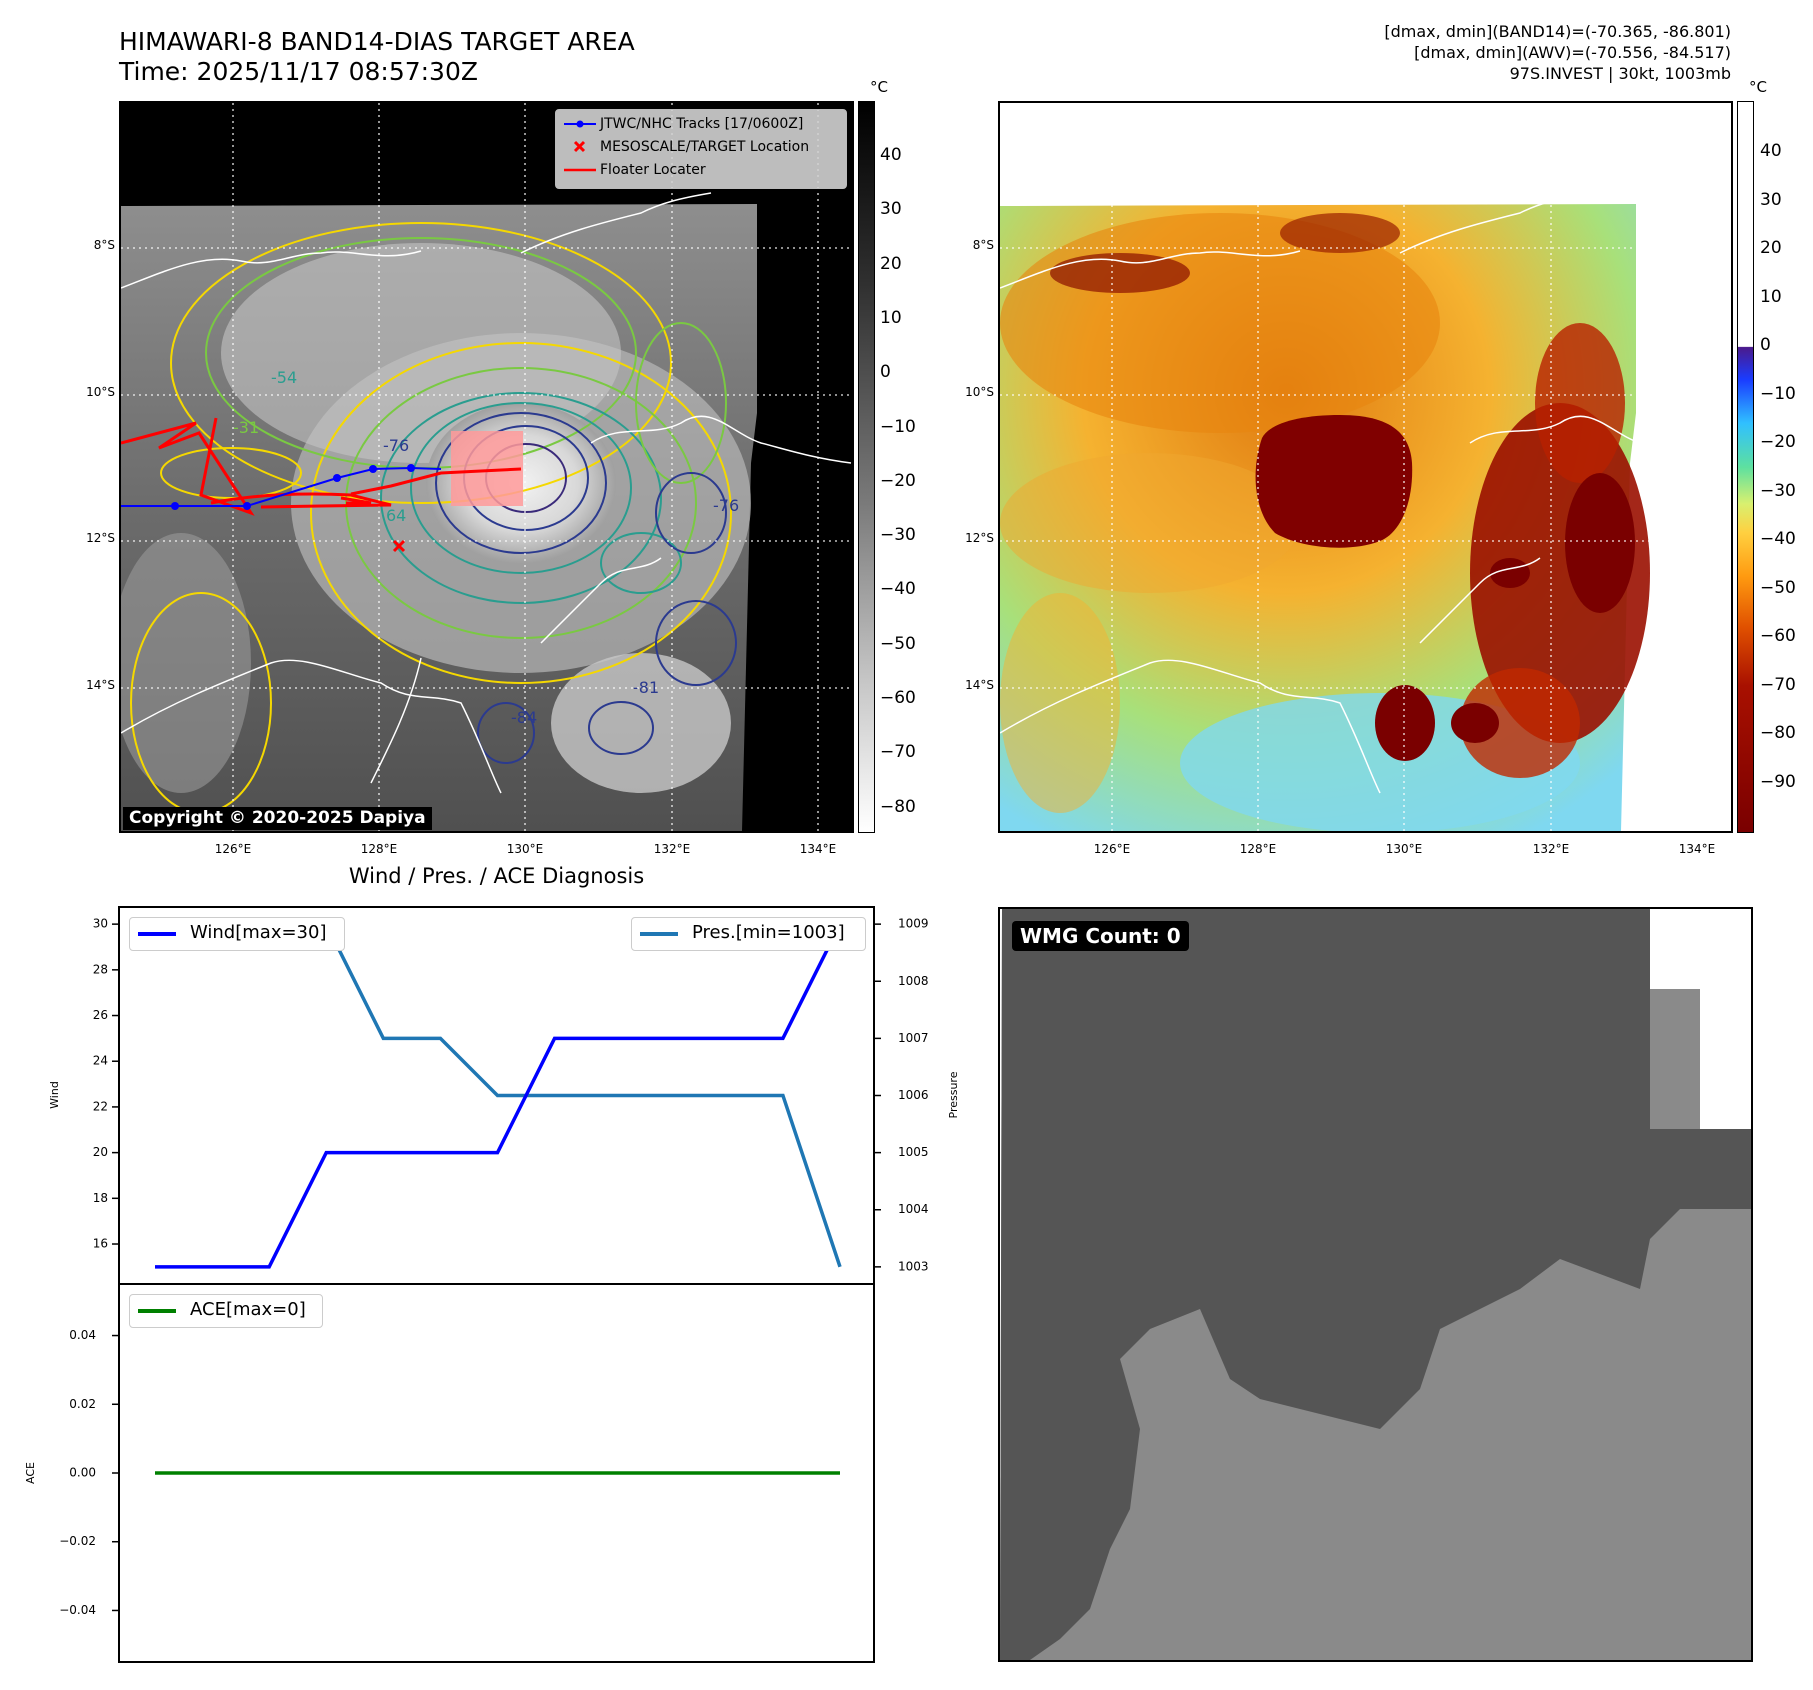 The image size is (1813, 1690). I want to click on ir-colorbar-tick: −30, so click(898, 535).